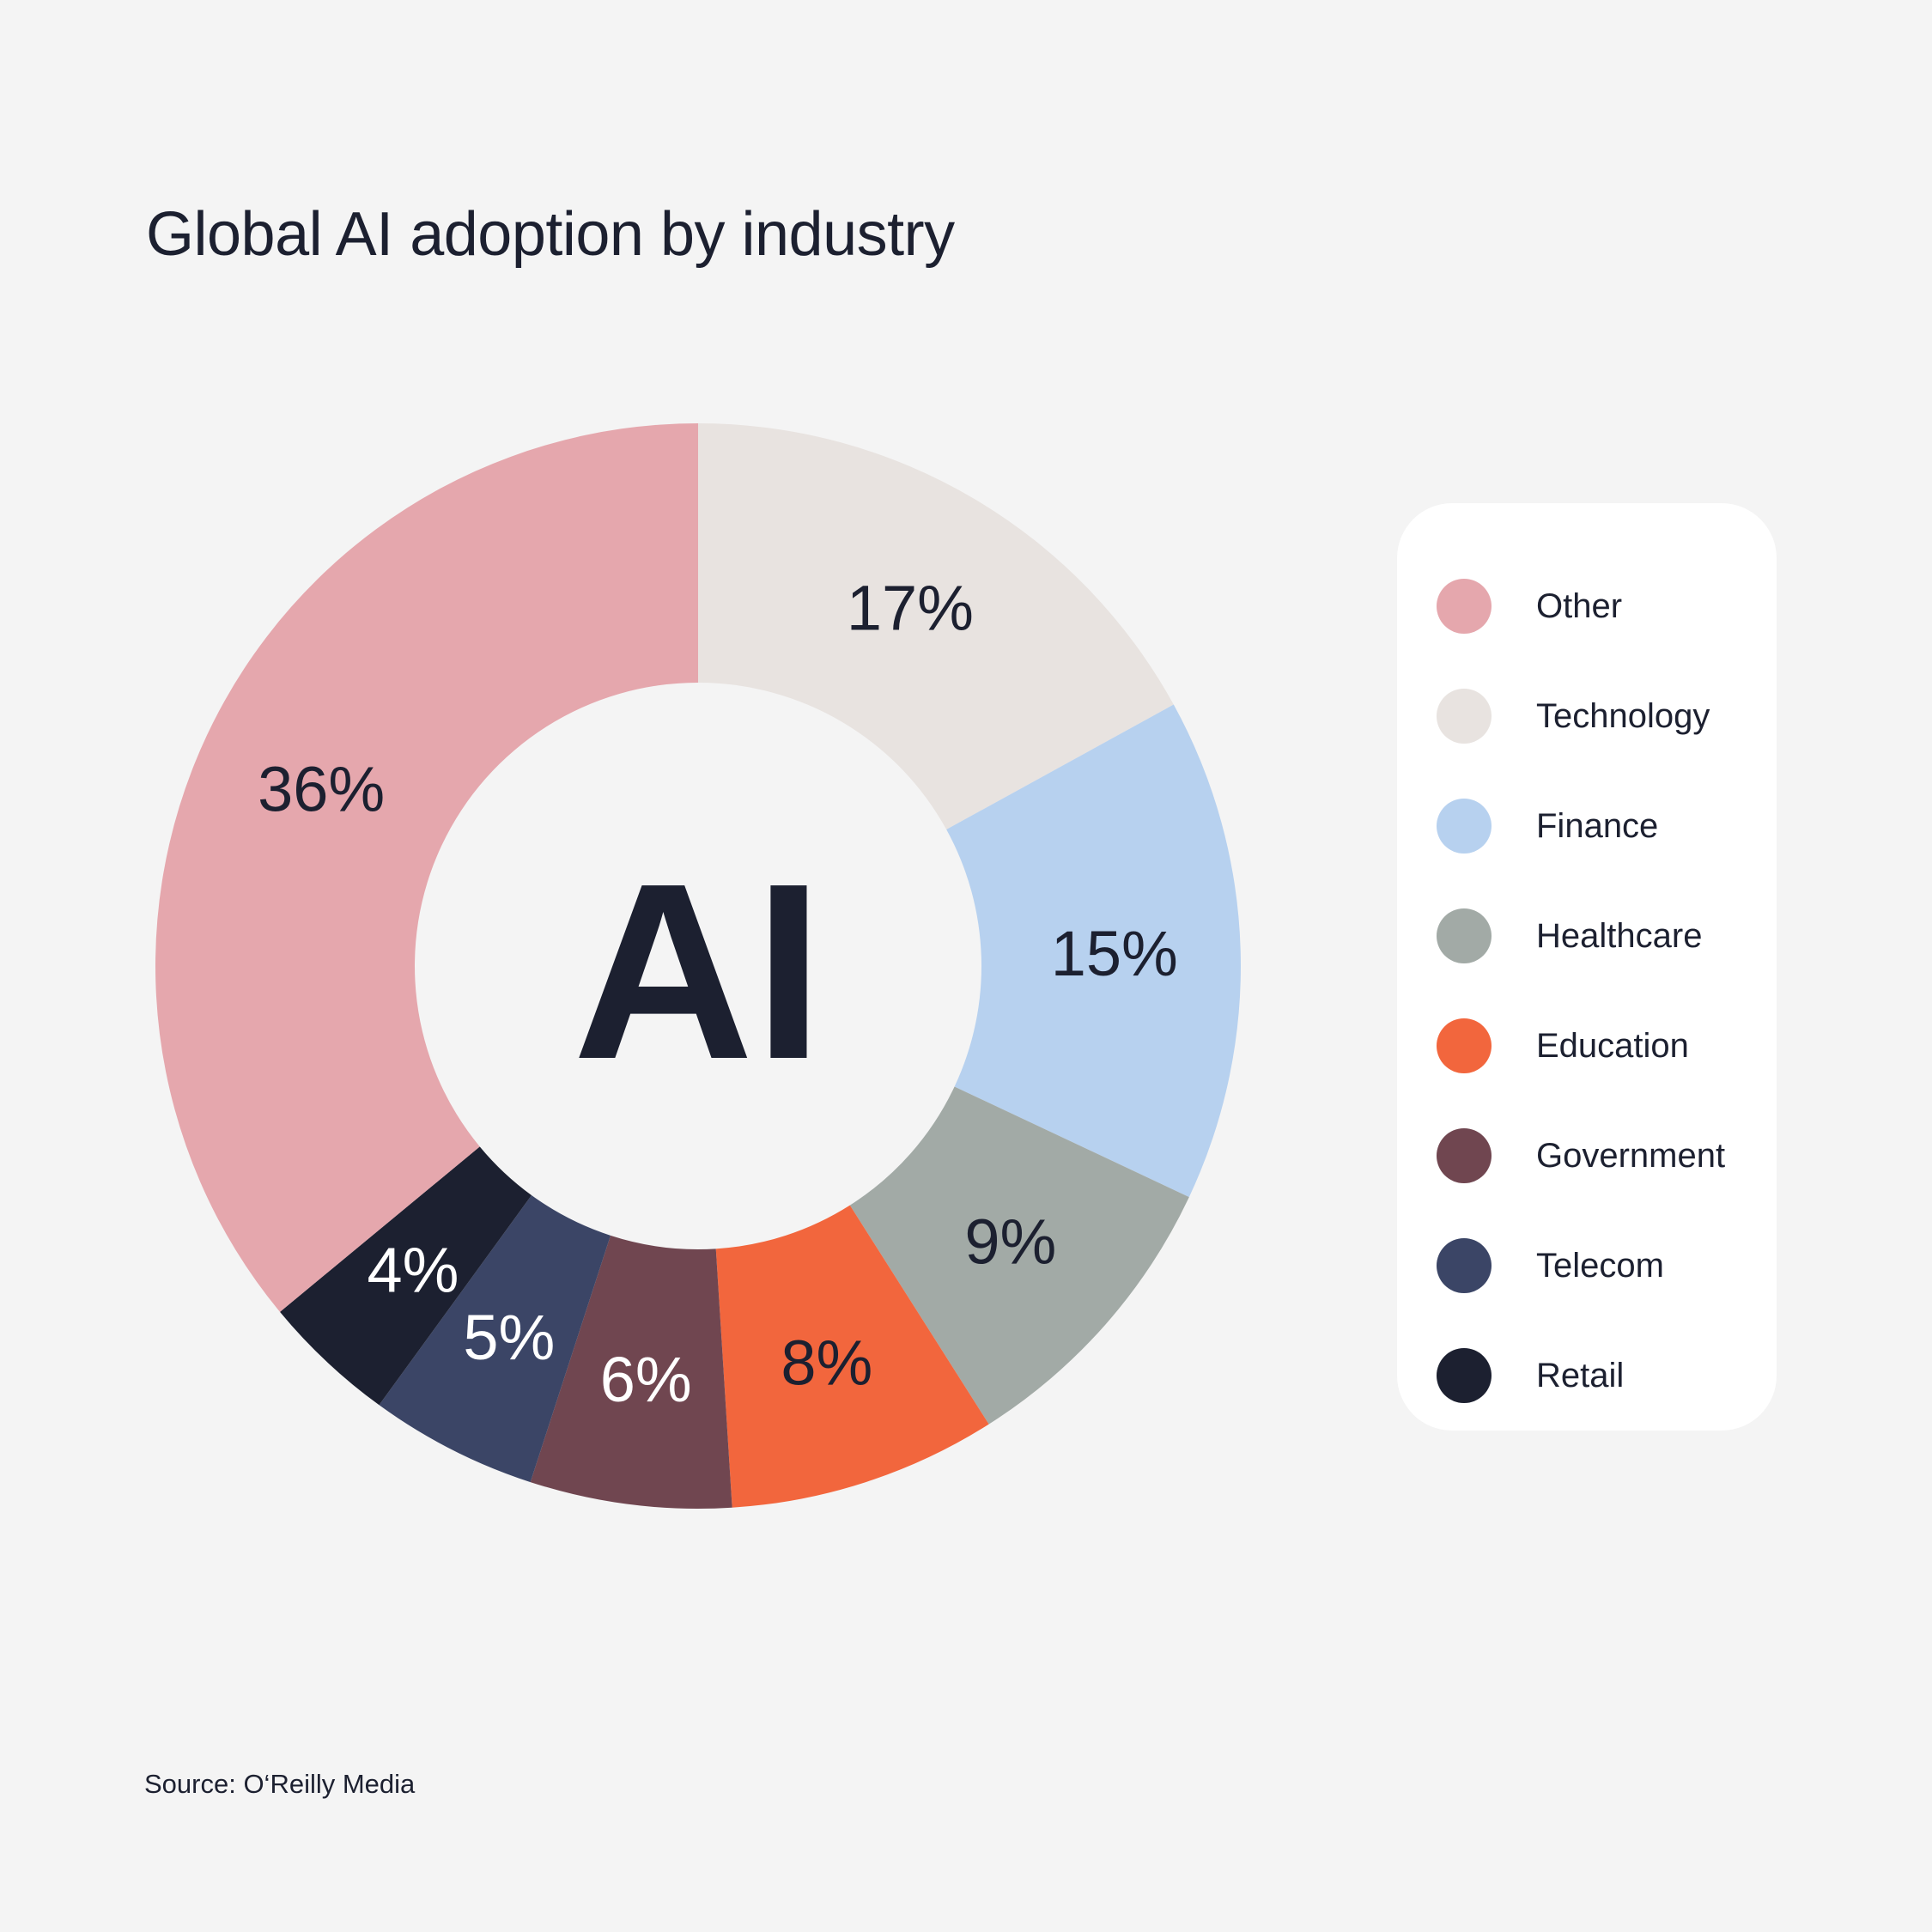 The image size is (1932, 1932). I want to click on slice-healthcare, so click(1019, 1255).